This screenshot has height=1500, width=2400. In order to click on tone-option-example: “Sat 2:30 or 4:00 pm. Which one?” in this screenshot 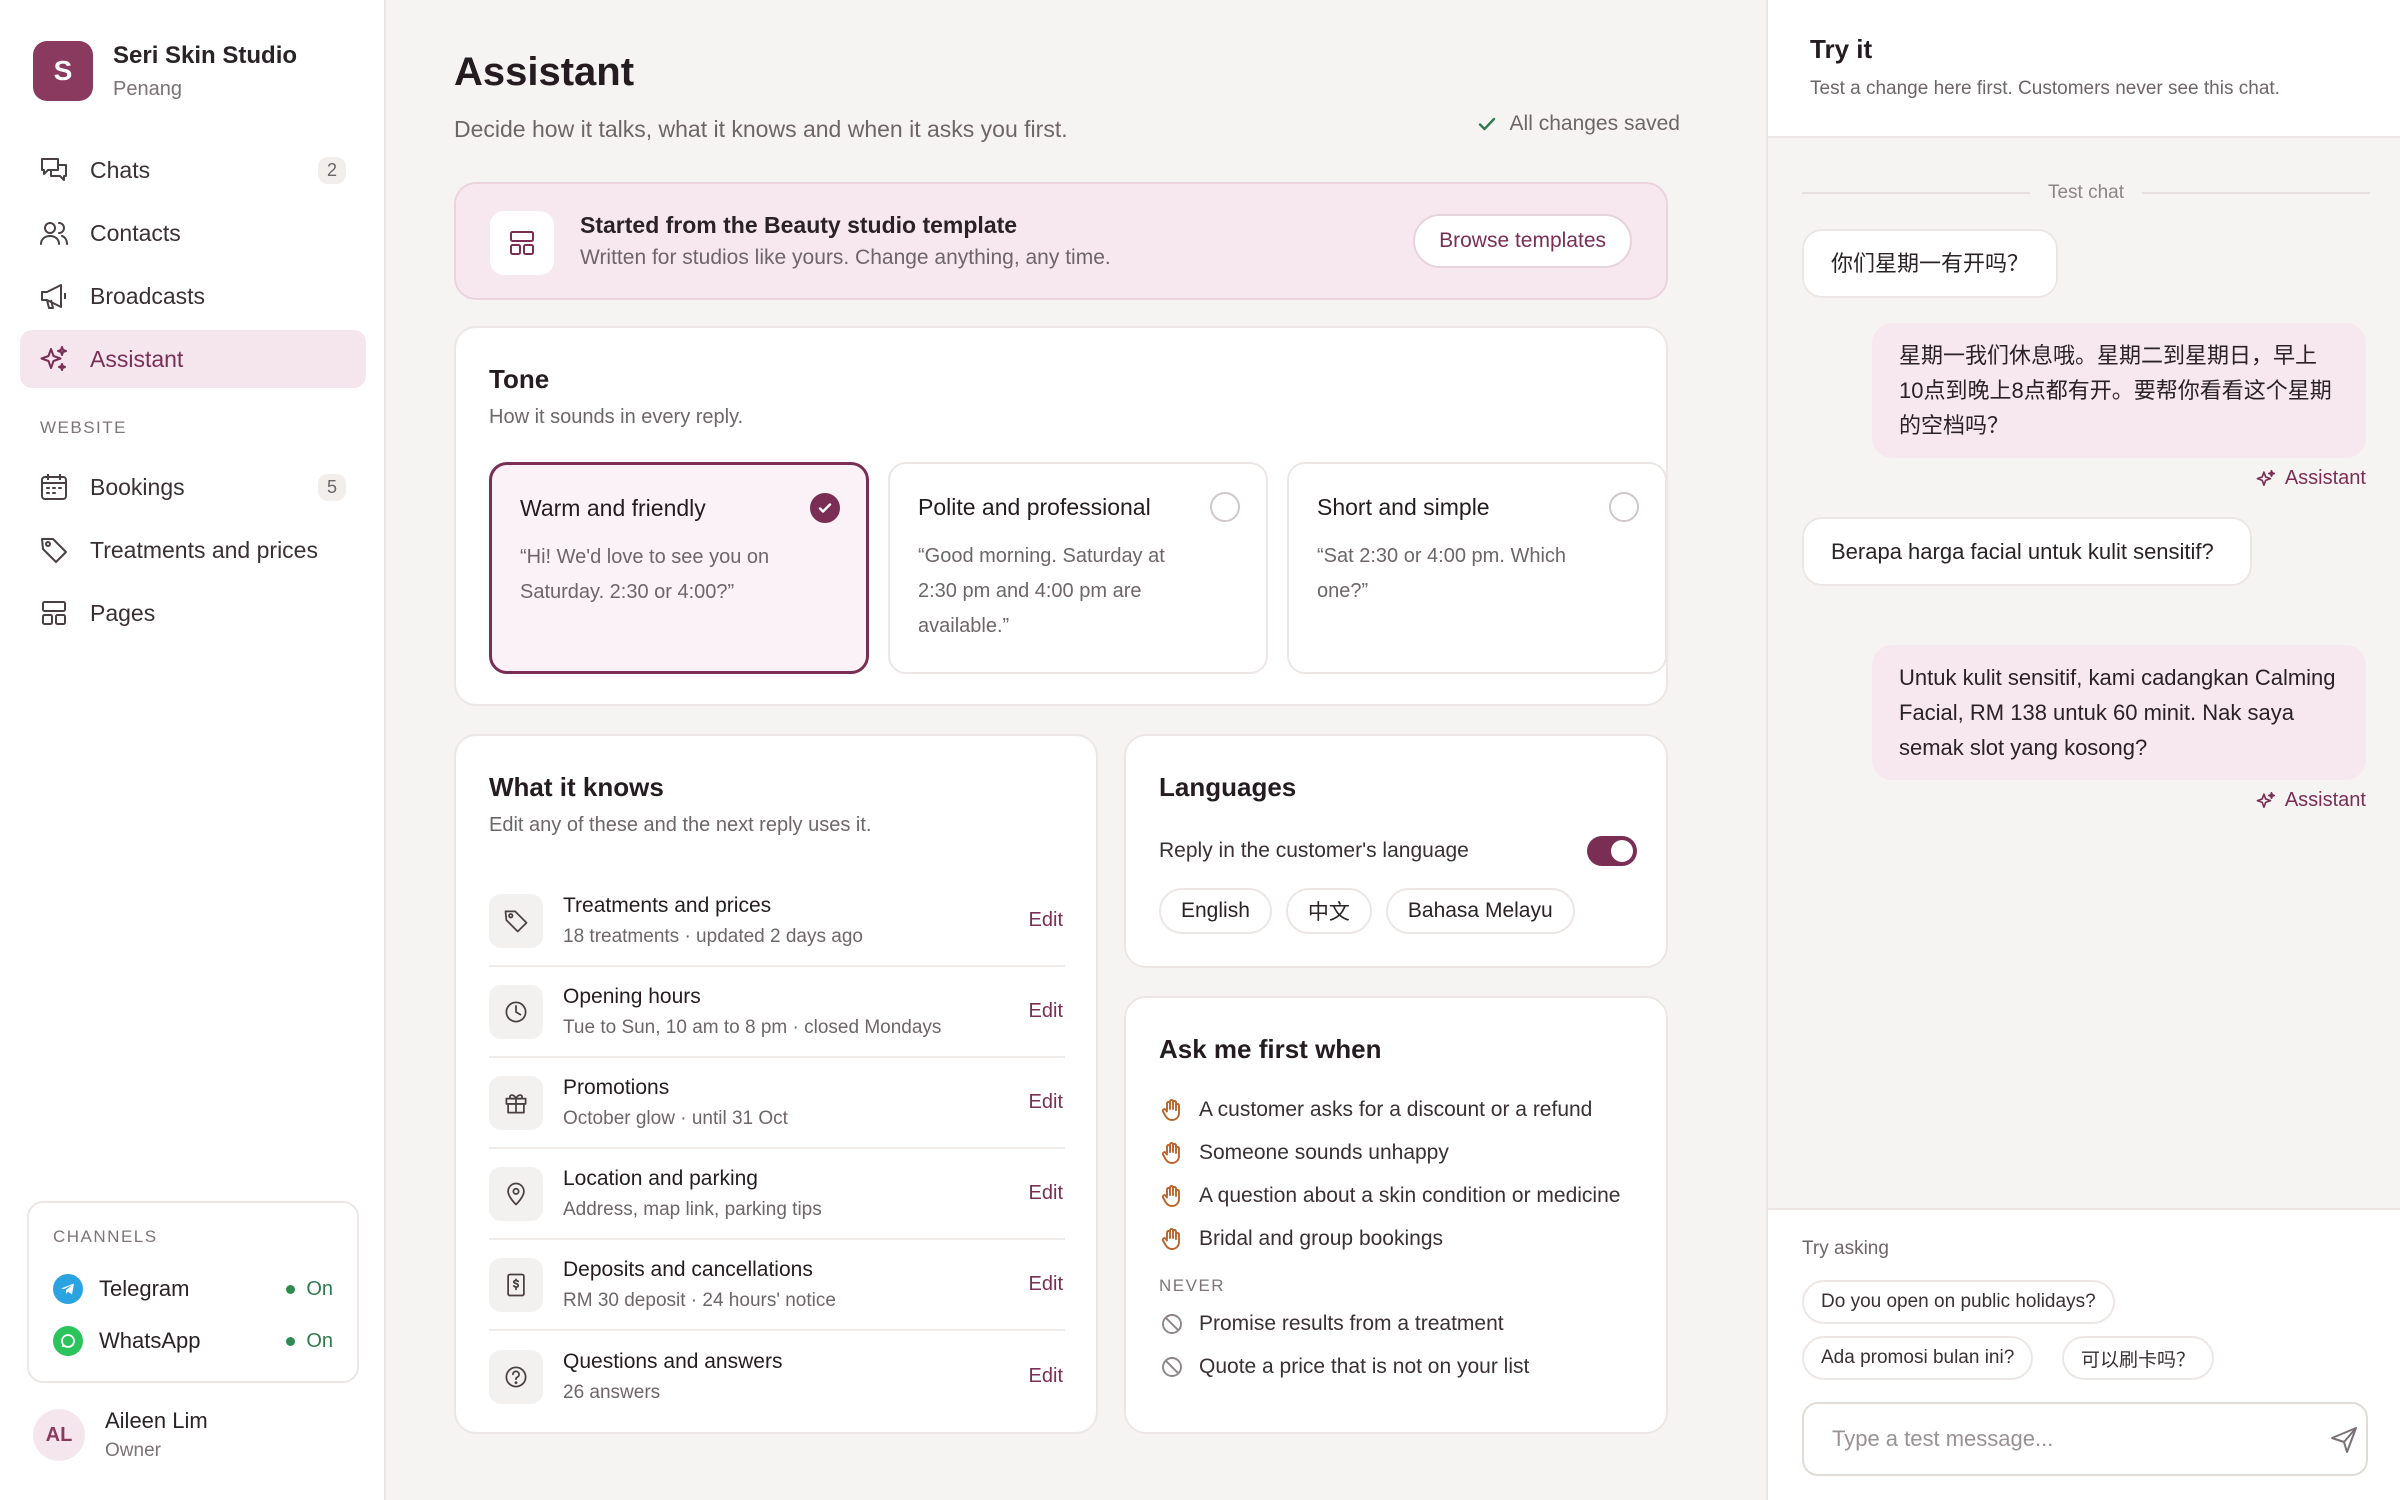, I will do `click(1442, 573)`.